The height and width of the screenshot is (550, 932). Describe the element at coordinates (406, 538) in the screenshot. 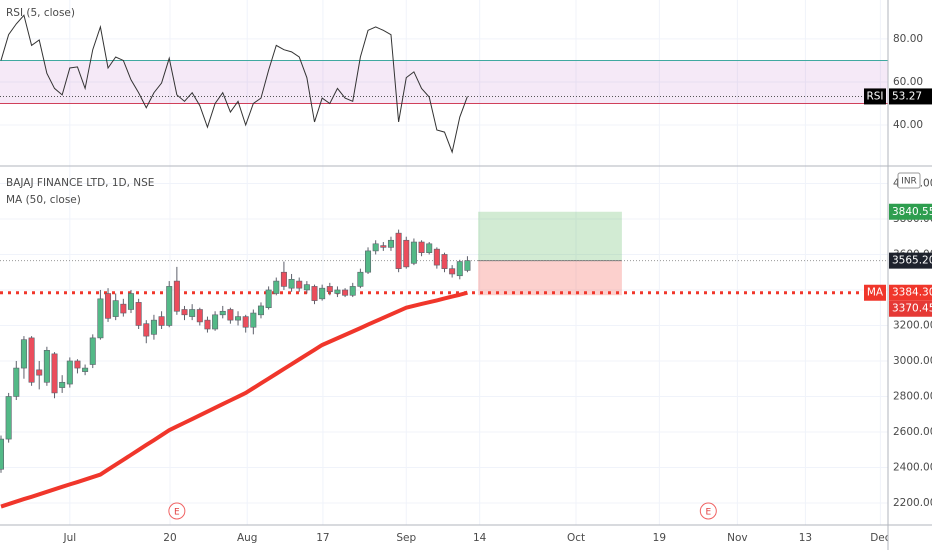

I see `x-tick-label: Sep` at that location.